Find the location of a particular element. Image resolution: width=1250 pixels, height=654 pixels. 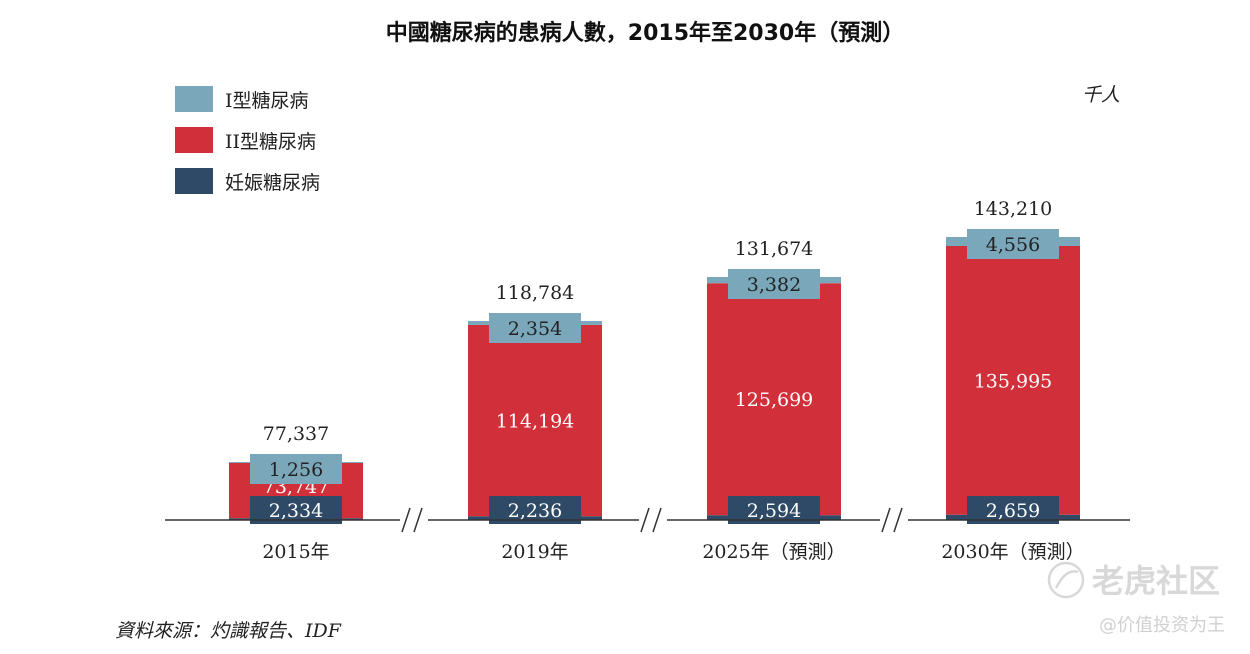

legend: I型糖尿病 II型糖尿病 妊娠糖尿病 is located at coordinates (247, 140).